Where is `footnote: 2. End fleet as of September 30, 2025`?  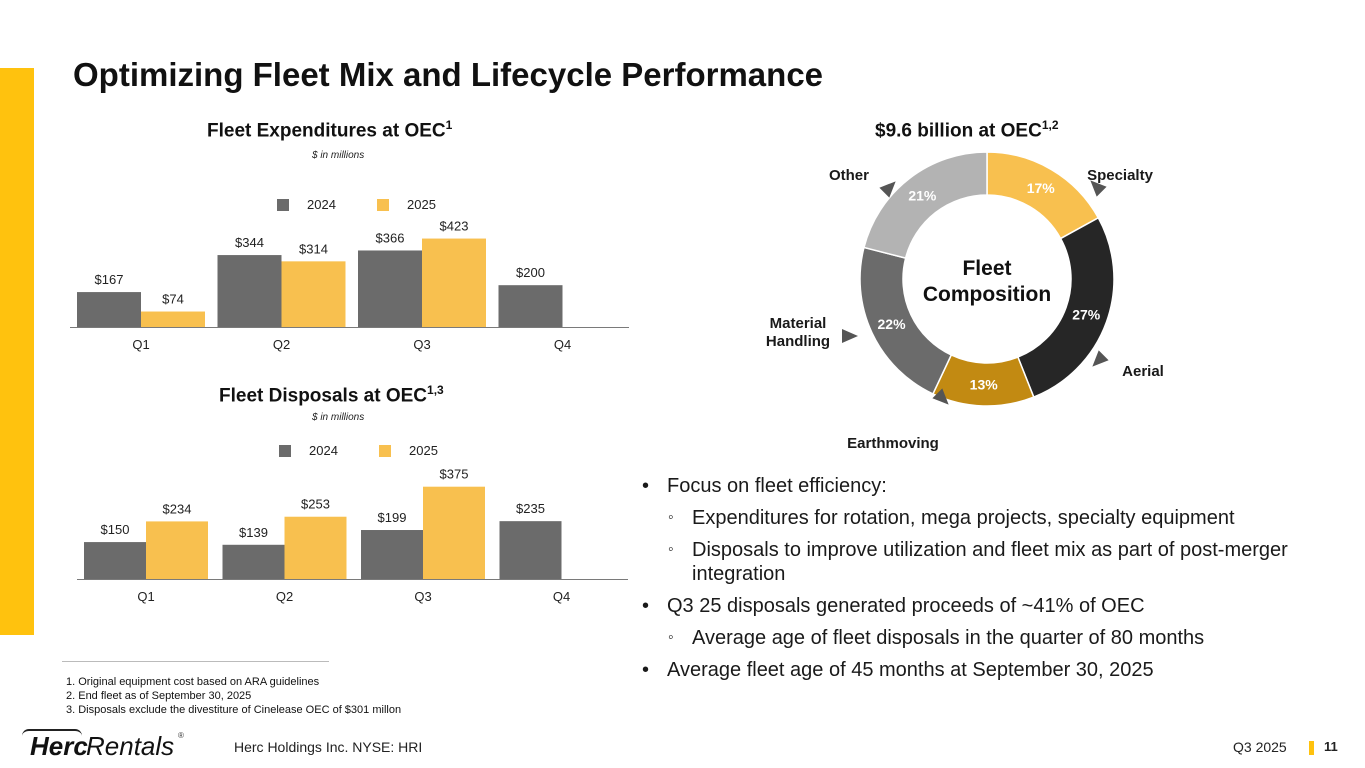
footnote: 2. End fleet as of September 30, 2025 is located at coordinates (159, 696).